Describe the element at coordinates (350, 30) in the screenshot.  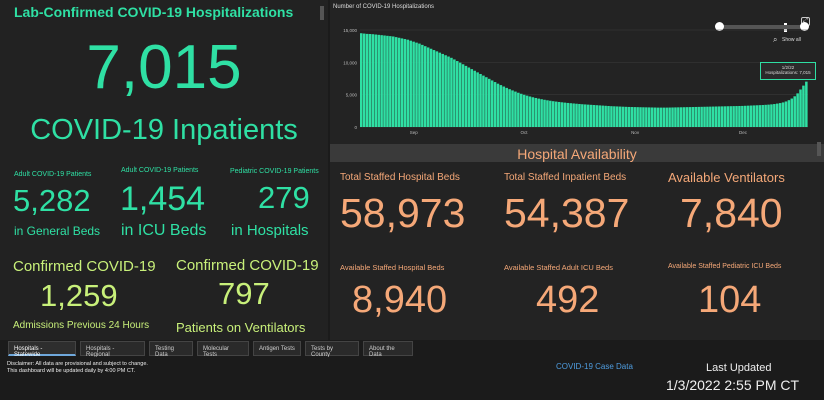
I see `y-tick-label: 15,000` at that location.